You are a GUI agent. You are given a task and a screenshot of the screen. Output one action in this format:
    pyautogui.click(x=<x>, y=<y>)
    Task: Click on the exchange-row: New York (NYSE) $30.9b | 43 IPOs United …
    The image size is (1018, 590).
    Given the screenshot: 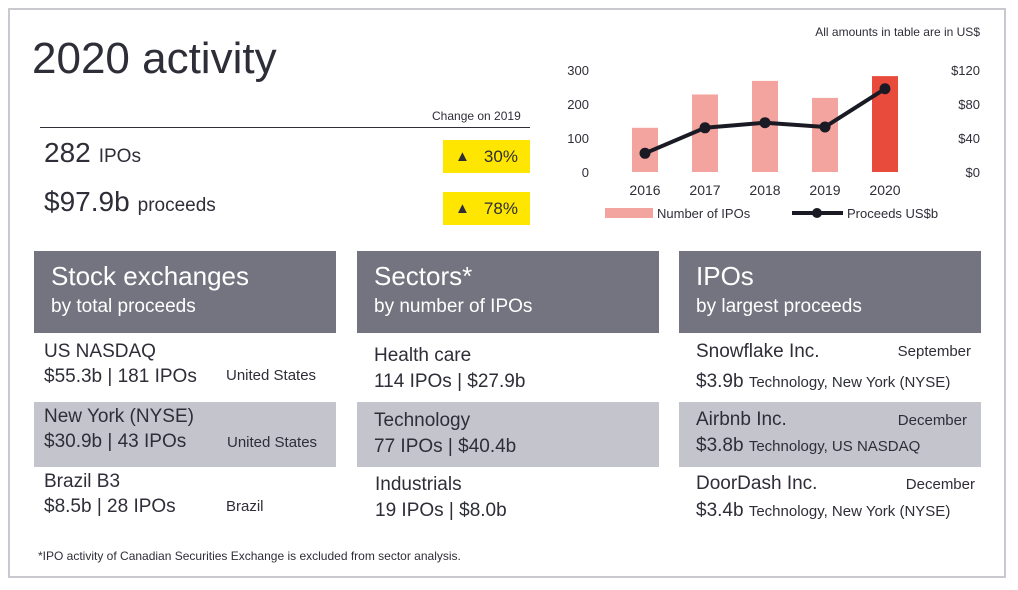 What is the action you would take?
    pyautogui.click(x=185, y=434)
    